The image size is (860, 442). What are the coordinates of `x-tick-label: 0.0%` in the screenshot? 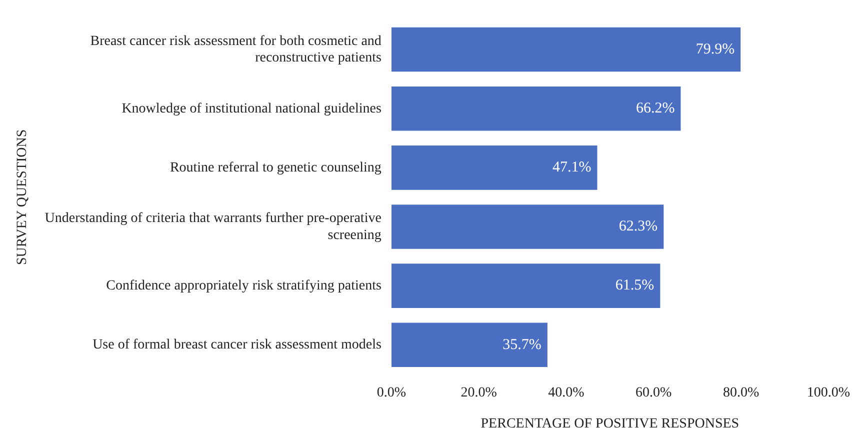 It's located at (391, 392).